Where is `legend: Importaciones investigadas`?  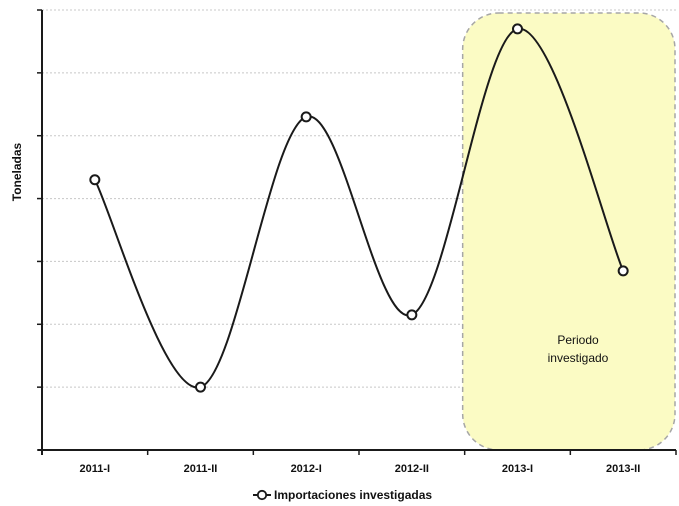 legend: Importaciones investigadas is located at coordinates (342, 495).